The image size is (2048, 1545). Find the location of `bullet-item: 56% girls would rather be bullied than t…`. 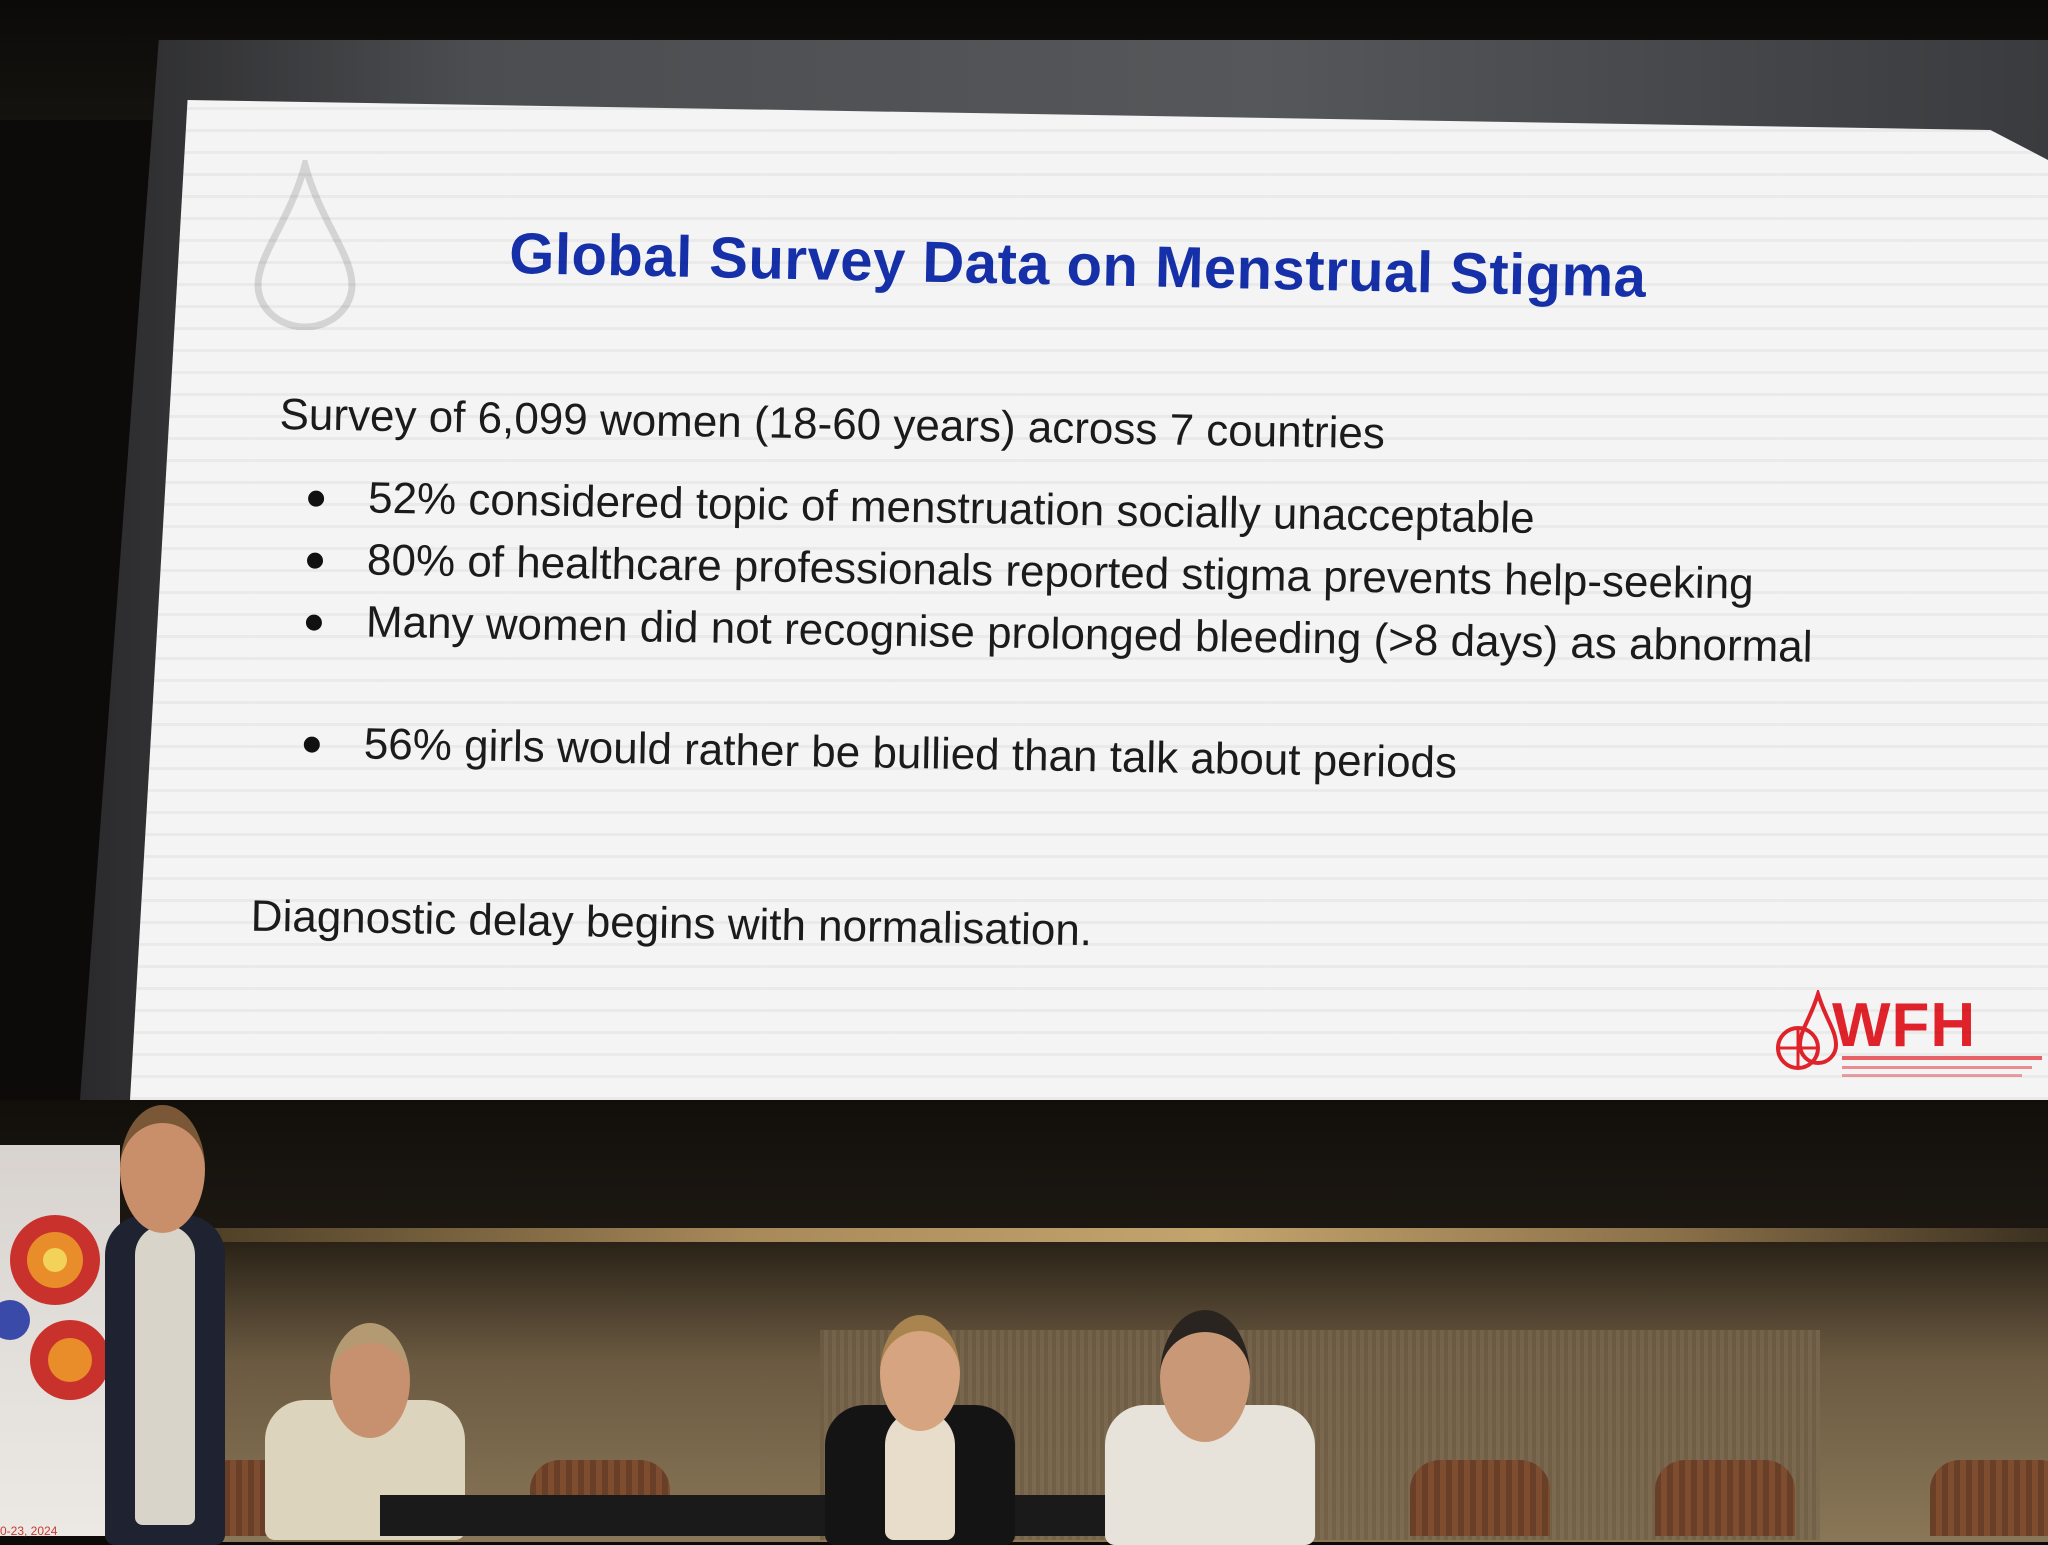

bullet-item: 56% girls would rather be bullied than t… is located at coordinates (1133, 758).